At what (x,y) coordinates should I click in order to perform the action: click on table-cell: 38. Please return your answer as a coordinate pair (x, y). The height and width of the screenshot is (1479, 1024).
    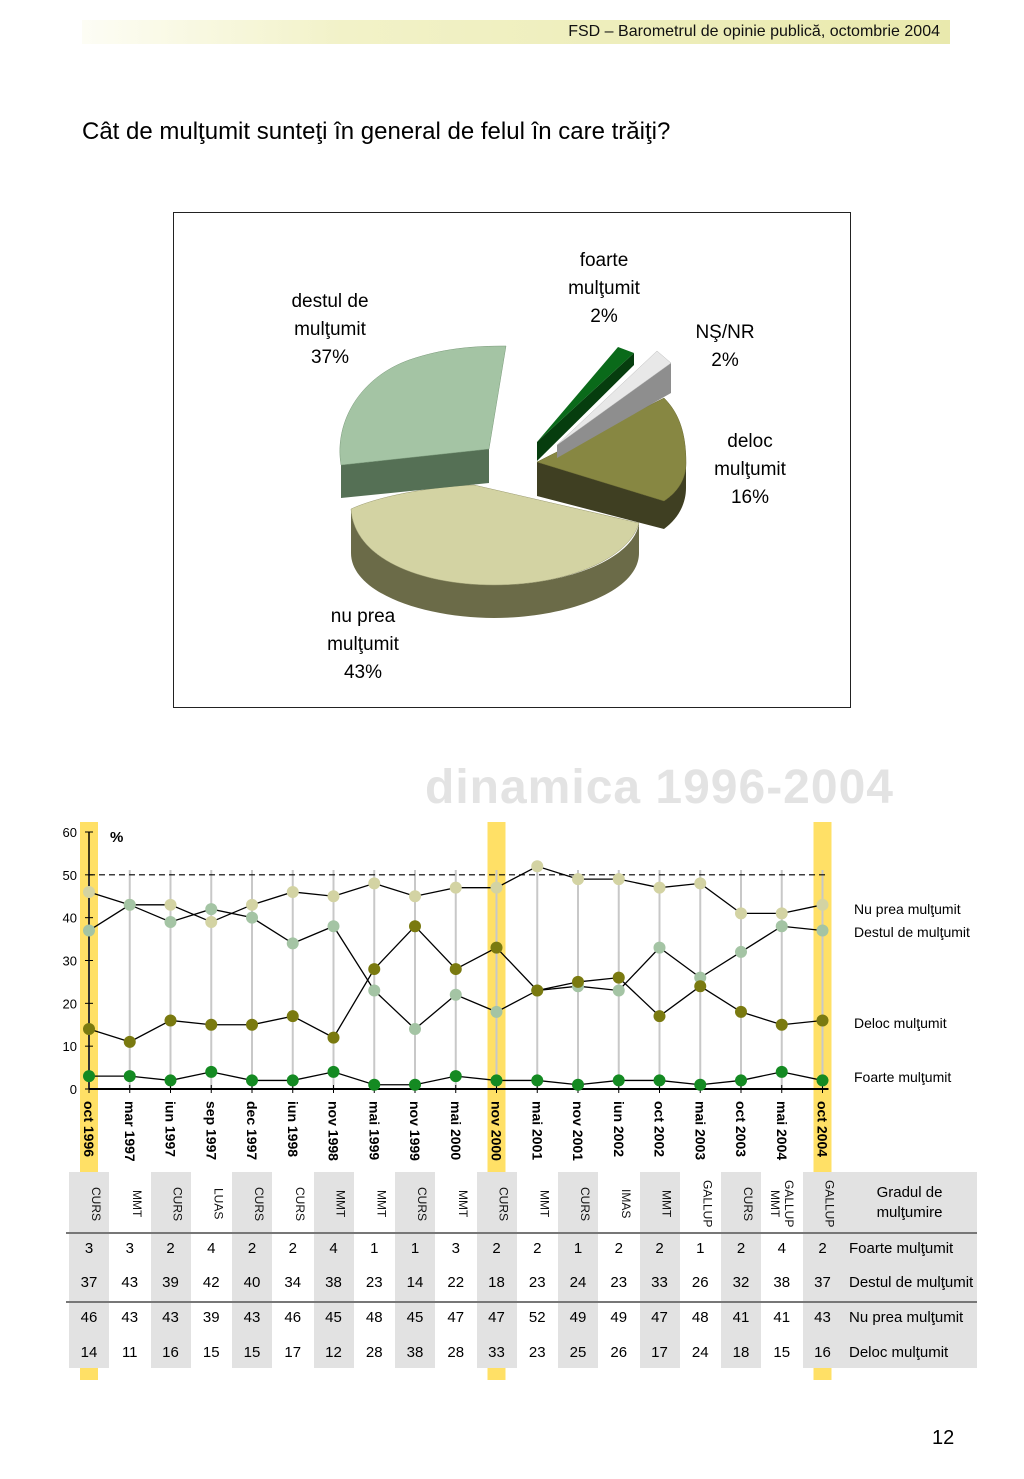
    Looking at the image, I should click on (782, 1282).